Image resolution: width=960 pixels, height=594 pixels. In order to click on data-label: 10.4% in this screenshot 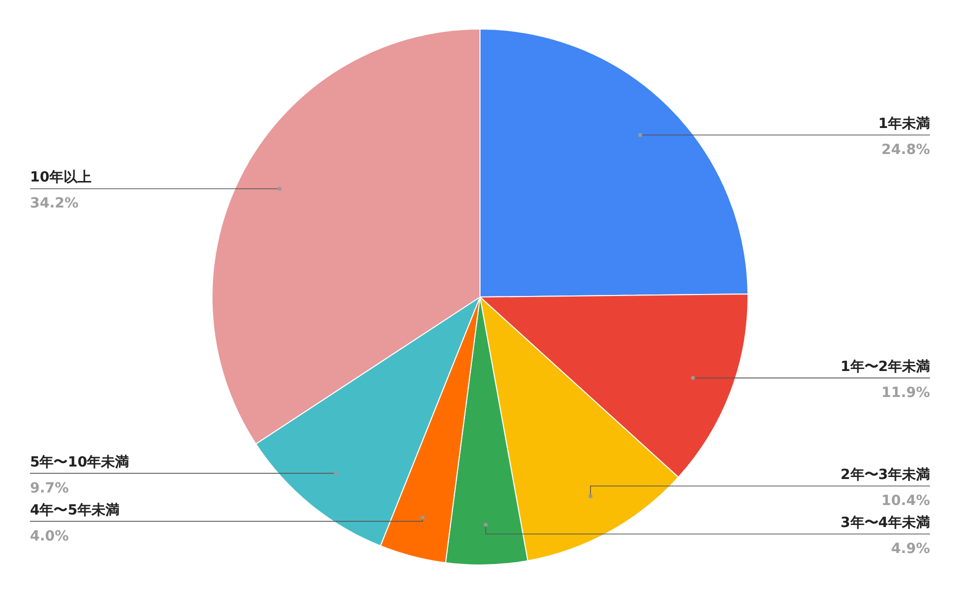, I will do `click(905, 501)`.